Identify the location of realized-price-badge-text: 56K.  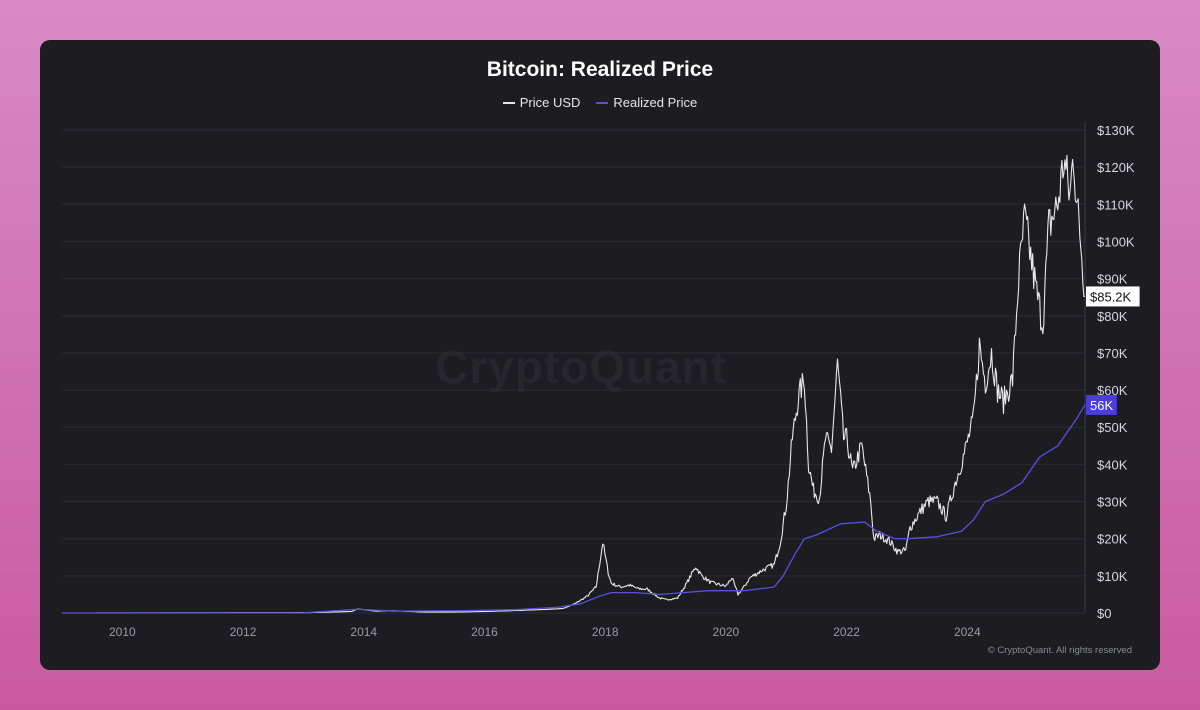
(1101, 405).